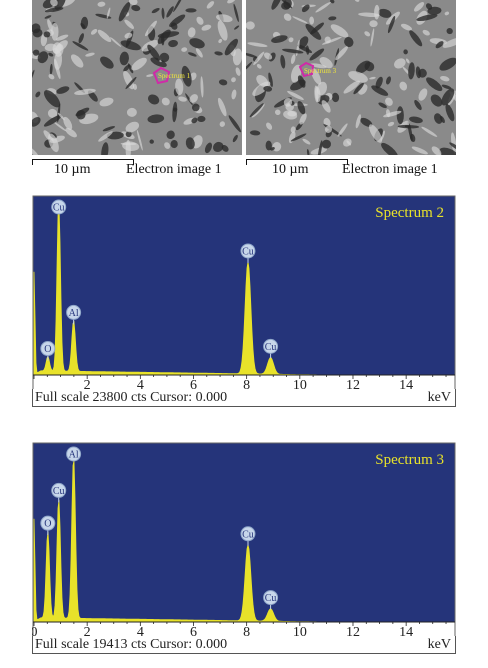 The height and width of the screenshot is (668, 488). I want to click on scale-row-left: 10 µm Electron image 1, so click(137, 168).